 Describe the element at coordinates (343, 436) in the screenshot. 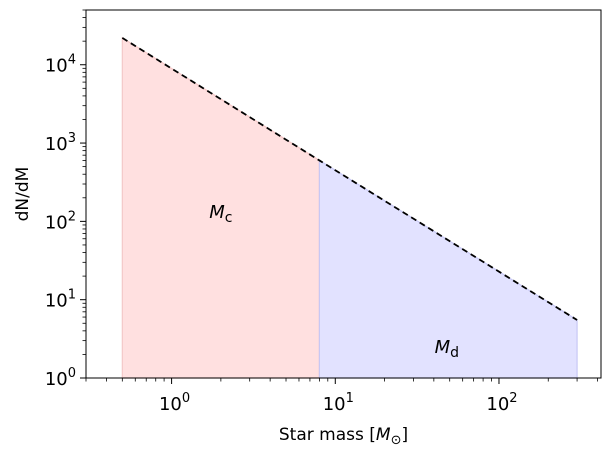

I see `x-axis-label: Star mass [M⊙]` at that location.